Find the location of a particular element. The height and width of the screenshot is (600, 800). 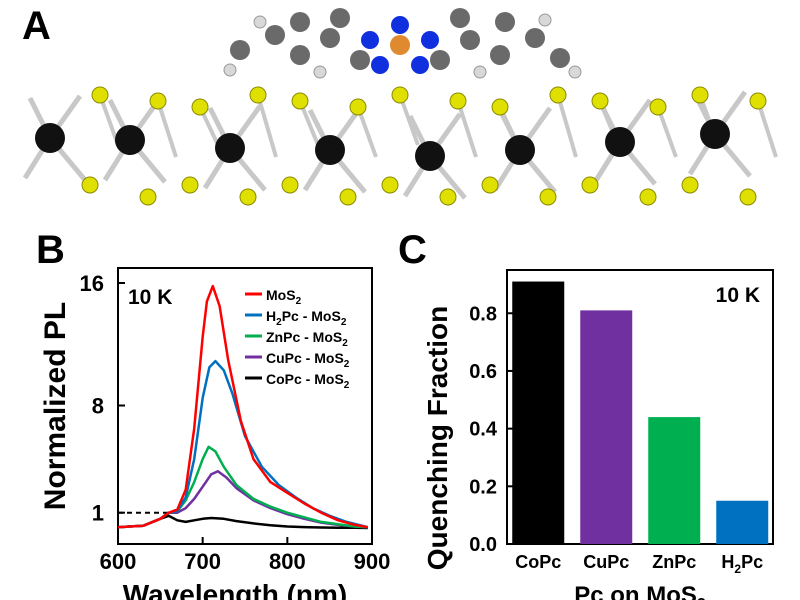

pl-ytick-label: 8 is located at coordinates (98, 406).